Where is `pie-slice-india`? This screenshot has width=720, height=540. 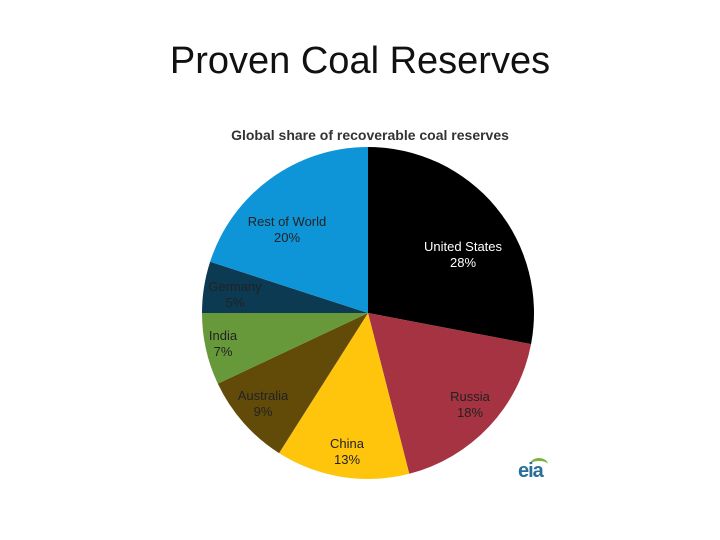 pie-slice-india is located at coordinates (285, 348).